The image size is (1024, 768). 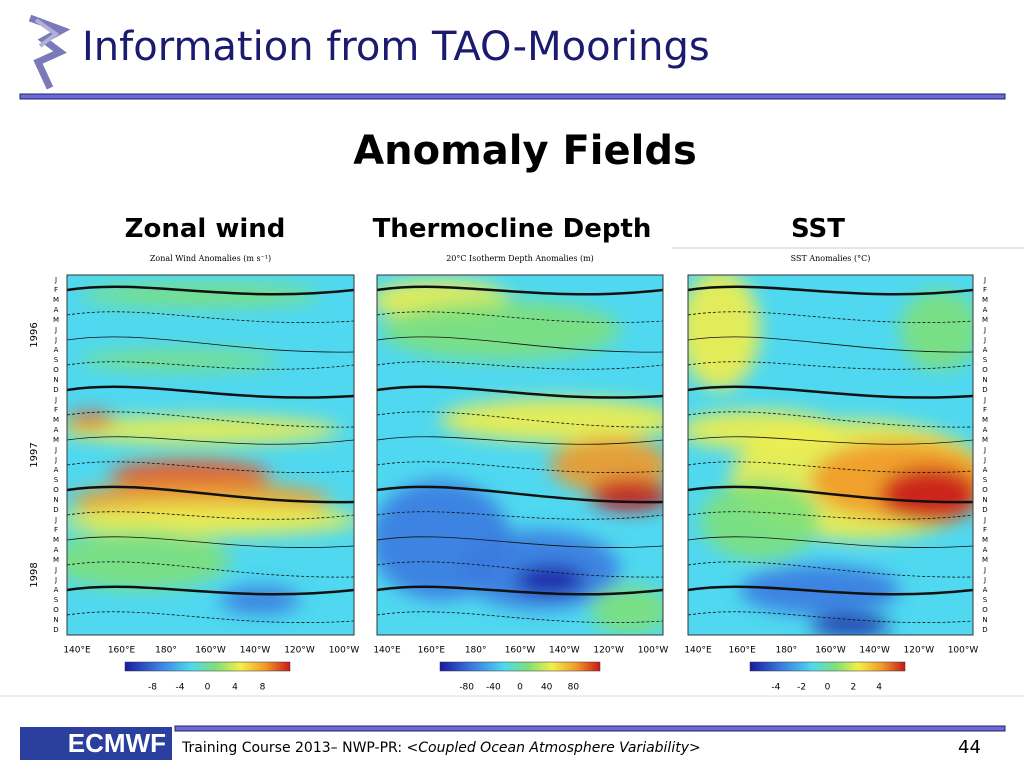 I want to click on subtitle: Anomaly Fields, so click(x=525, y=151).